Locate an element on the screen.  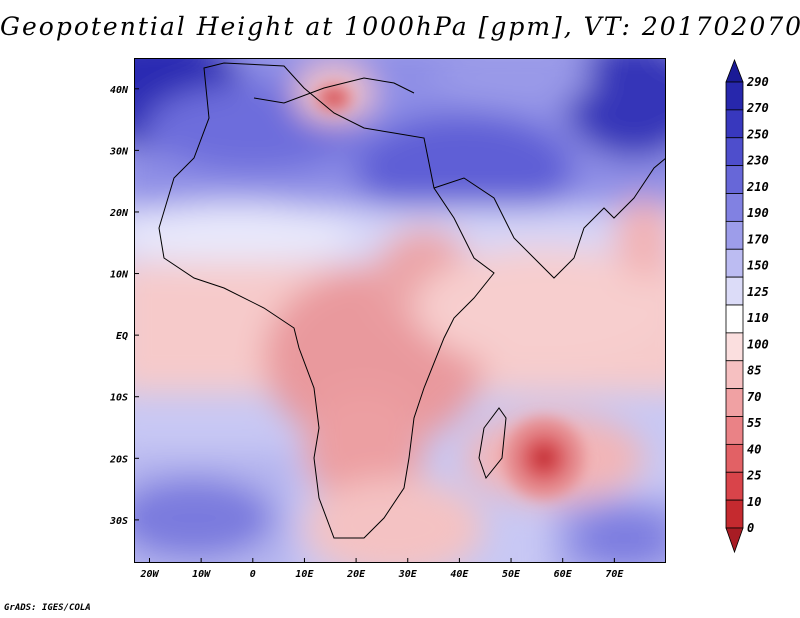
x-tick-label: 70E is located at coordinates (614, 574).